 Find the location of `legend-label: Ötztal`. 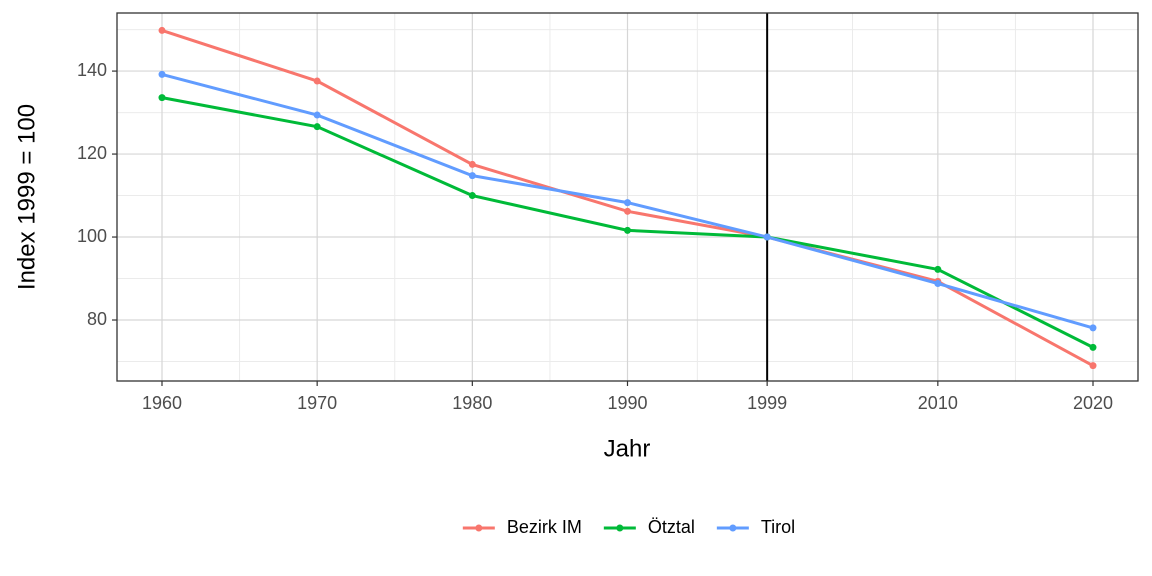

legend-label: Ötztal is located at coordinates (671, 527).